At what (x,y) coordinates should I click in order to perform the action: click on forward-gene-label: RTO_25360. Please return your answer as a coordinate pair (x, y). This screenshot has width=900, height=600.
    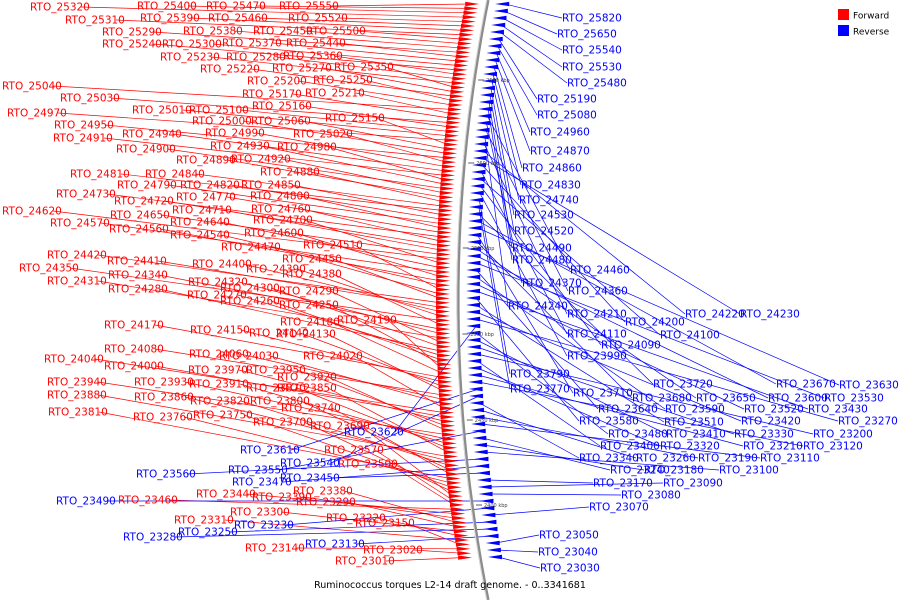
    Looking at the image, I should click on (313, 57).